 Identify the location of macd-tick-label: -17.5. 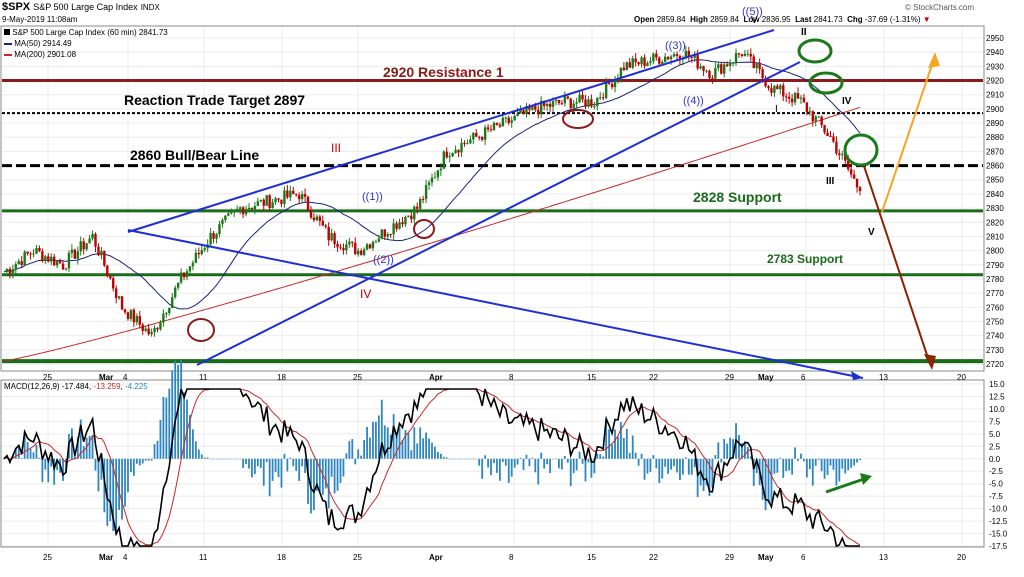
(998, 546).